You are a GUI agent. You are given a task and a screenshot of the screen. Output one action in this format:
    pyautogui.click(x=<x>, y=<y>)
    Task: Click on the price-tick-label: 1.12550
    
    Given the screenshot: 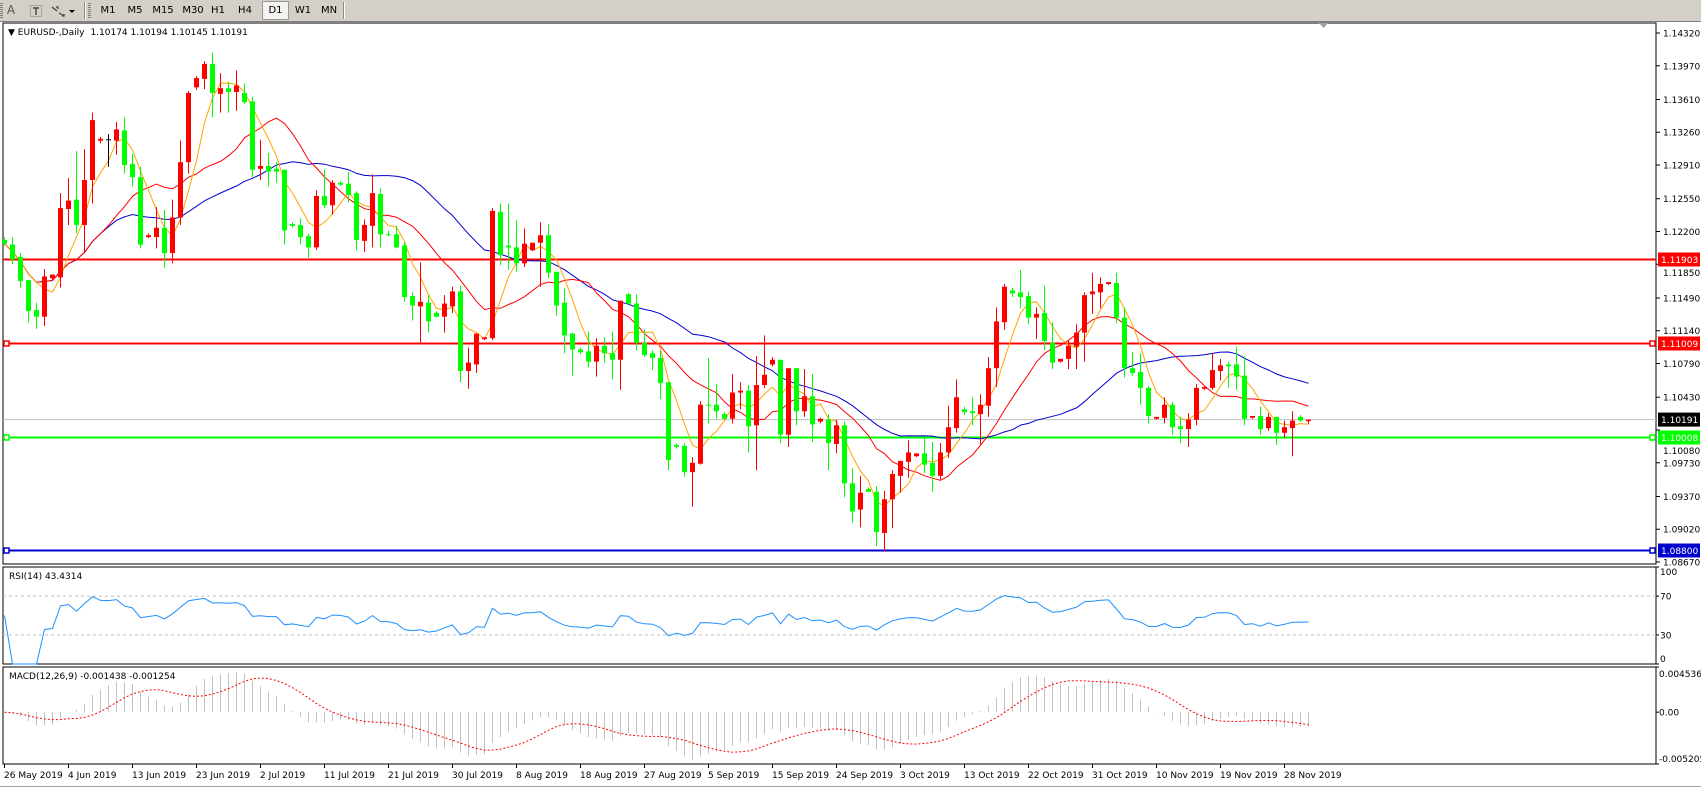 What is the action you would take?
    pyautogui.click(x=1681, y=200)
    